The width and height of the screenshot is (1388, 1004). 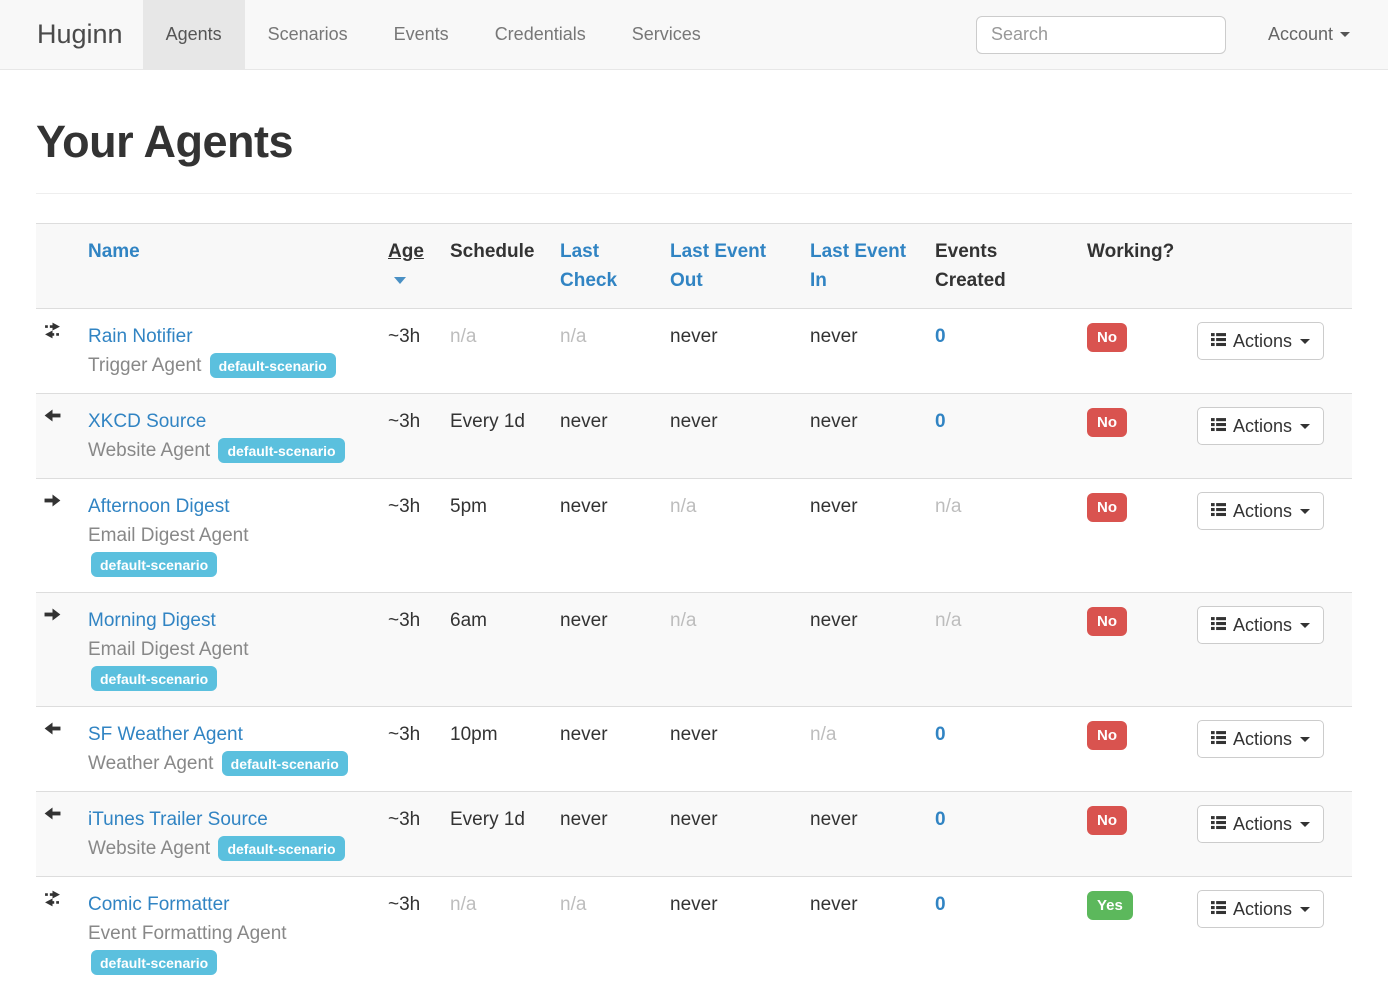 I want to click on header-working: Working?, so click(x=1134, y=266).